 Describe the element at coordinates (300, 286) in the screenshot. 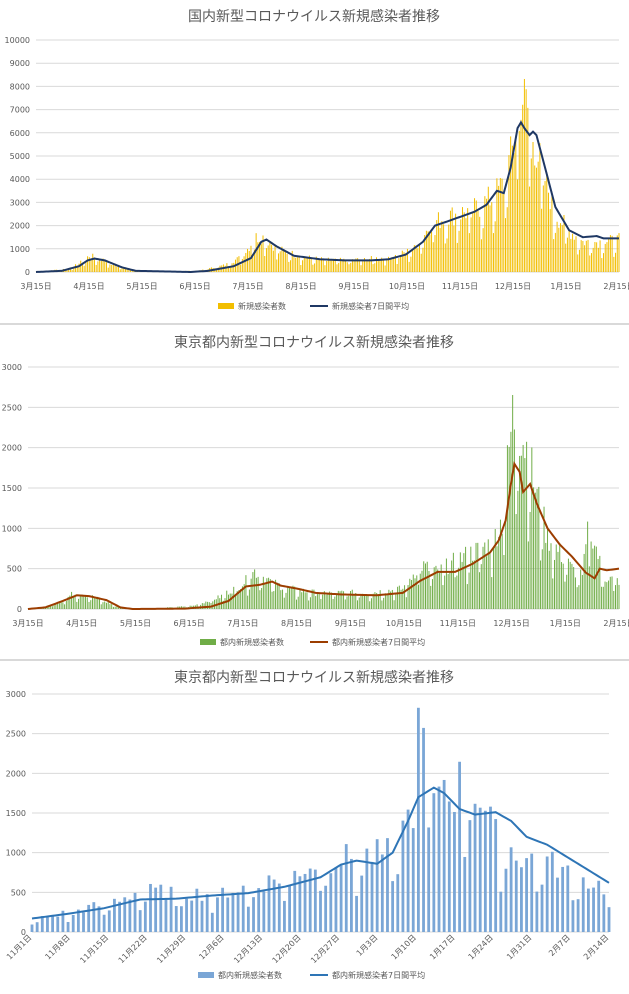

I see `national-x-tick-label: 8月15日` at that location.